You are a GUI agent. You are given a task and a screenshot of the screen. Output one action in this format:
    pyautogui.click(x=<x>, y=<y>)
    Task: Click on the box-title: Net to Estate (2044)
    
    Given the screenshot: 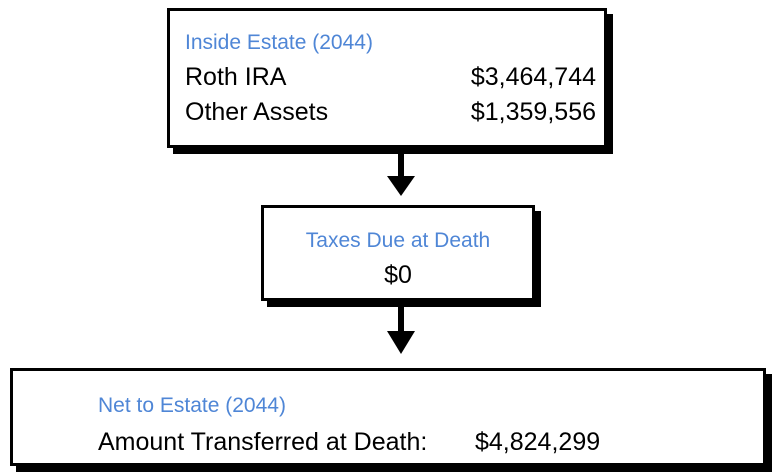 What is the action you would take?
    pyautogui.click(x=192, y=405)
    